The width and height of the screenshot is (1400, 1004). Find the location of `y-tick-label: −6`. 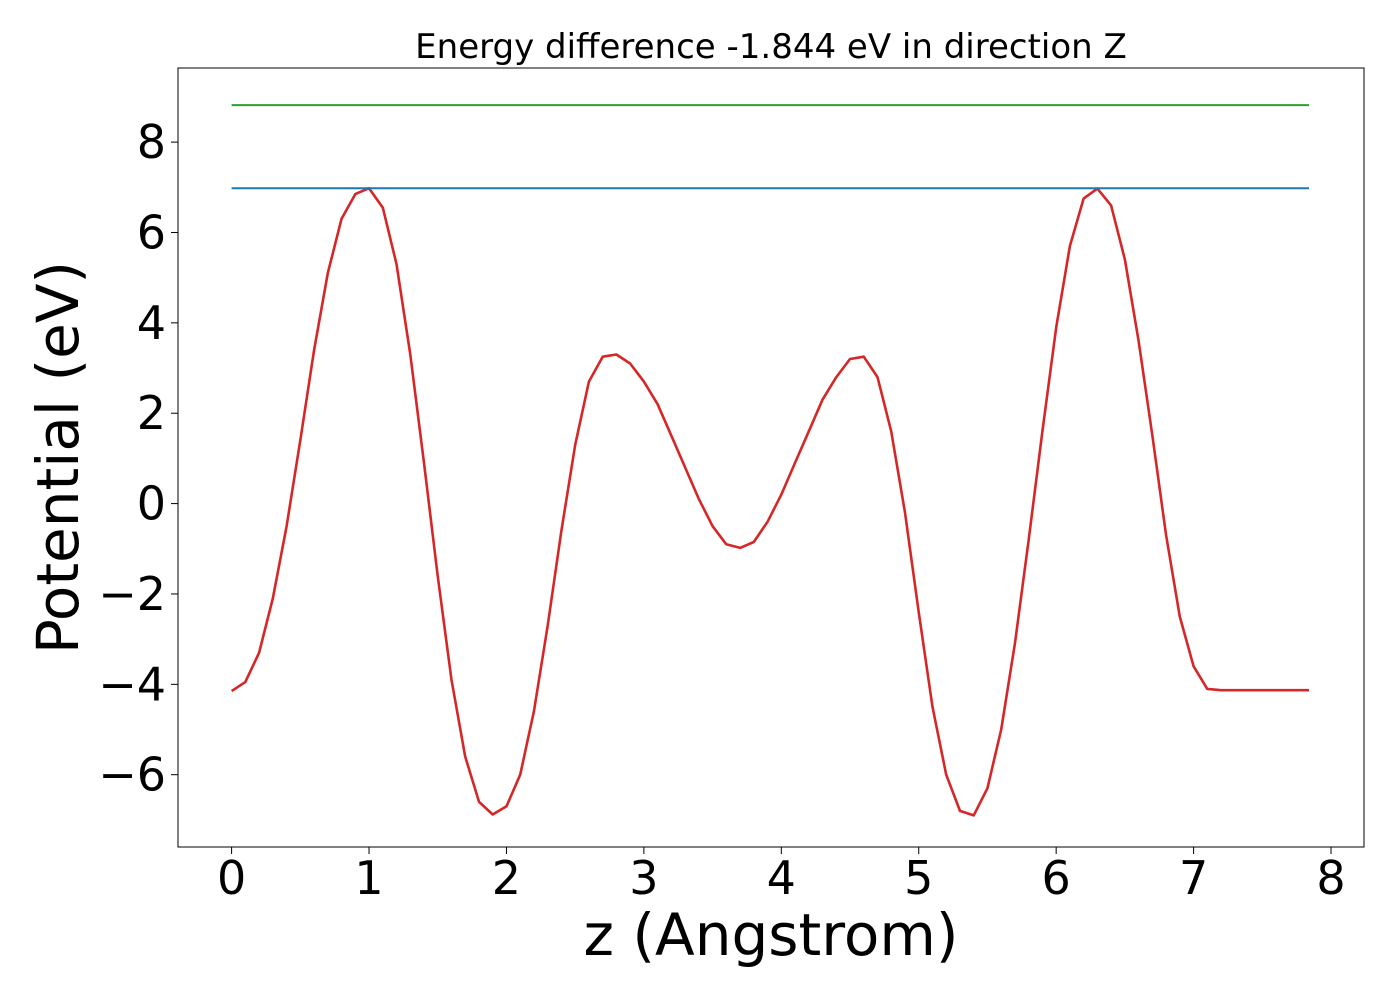

y-tick-label: −6 is located at coordinates (132, 775).